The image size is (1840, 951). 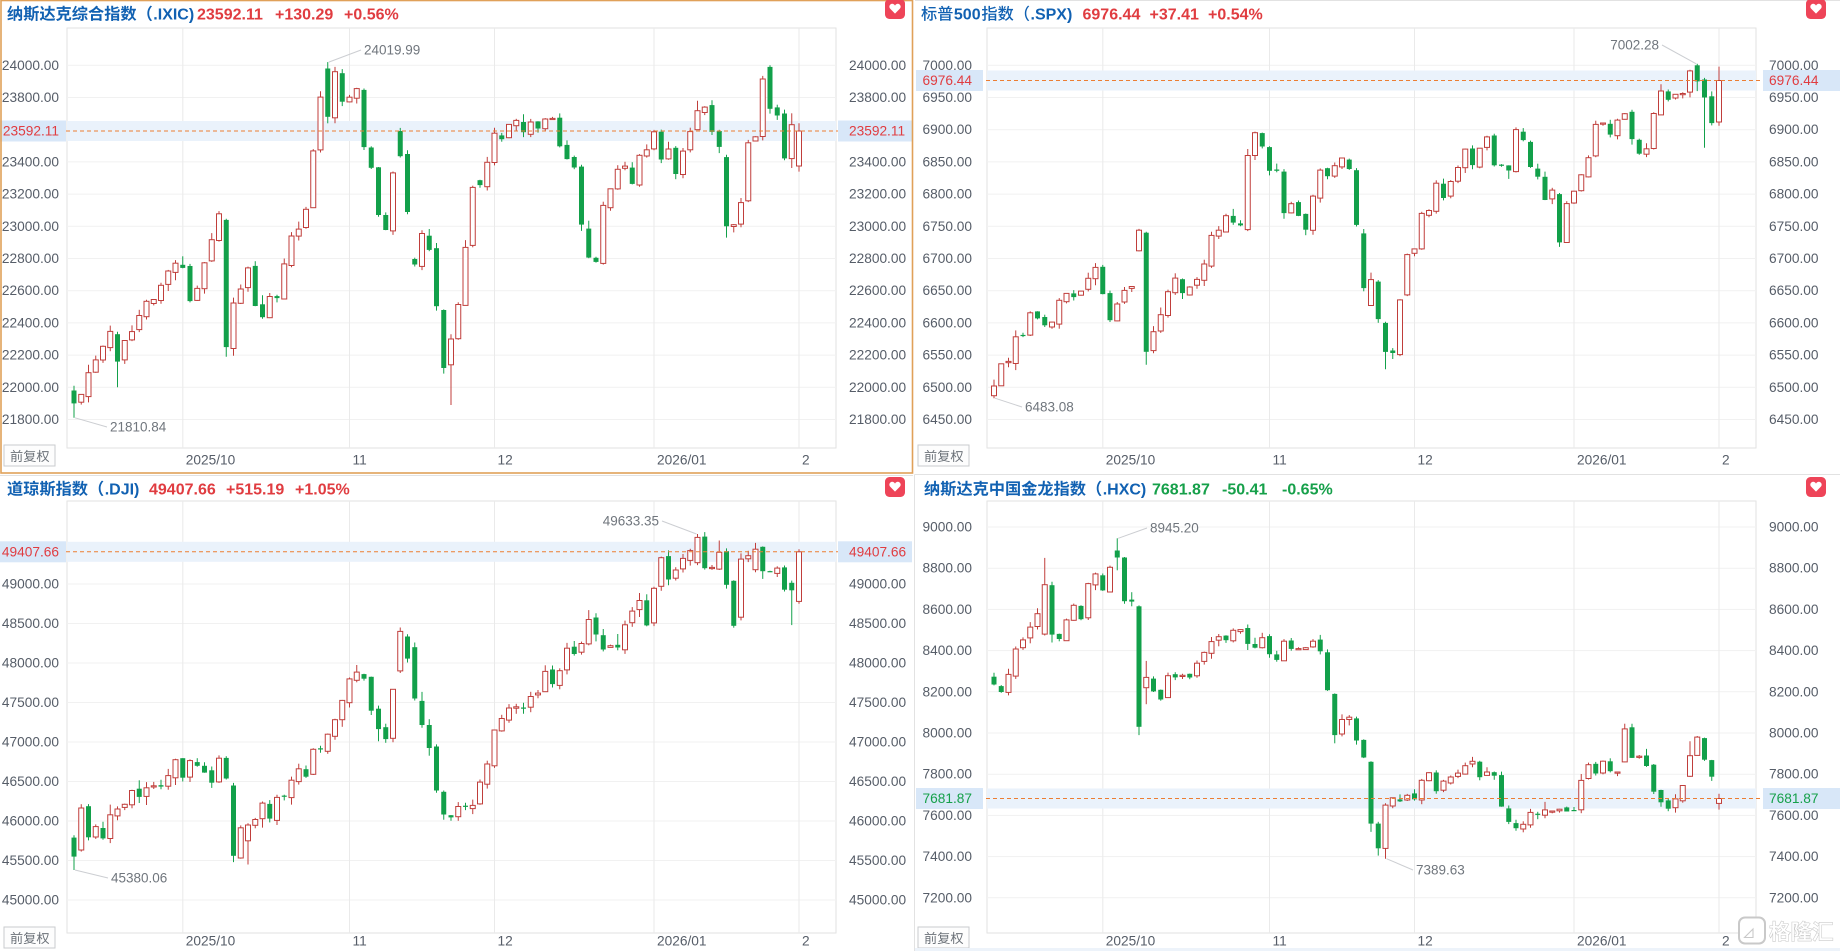 What do you see at coordinates (30, 97) in the screenshot?
I see `svg-text: 23800.00` at bounding box center [30, 97].